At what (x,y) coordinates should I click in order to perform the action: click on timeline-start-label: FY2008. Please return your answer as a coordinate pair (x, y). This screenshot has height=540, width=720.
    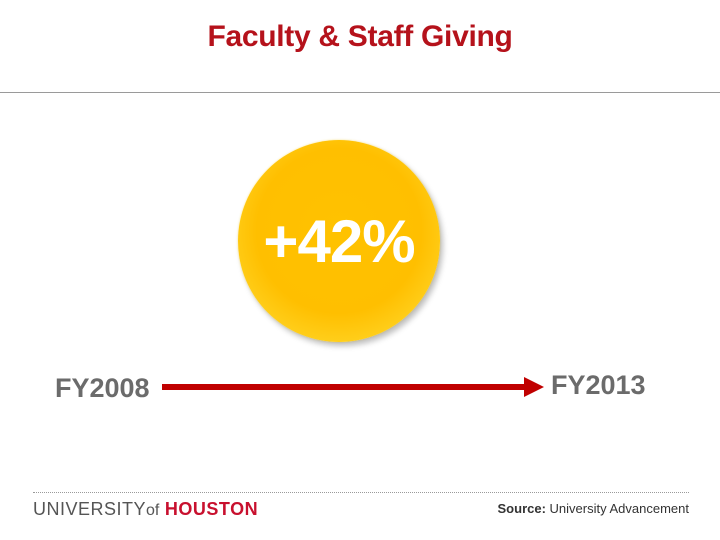
    Looking at the image, I should click on (102, 388).